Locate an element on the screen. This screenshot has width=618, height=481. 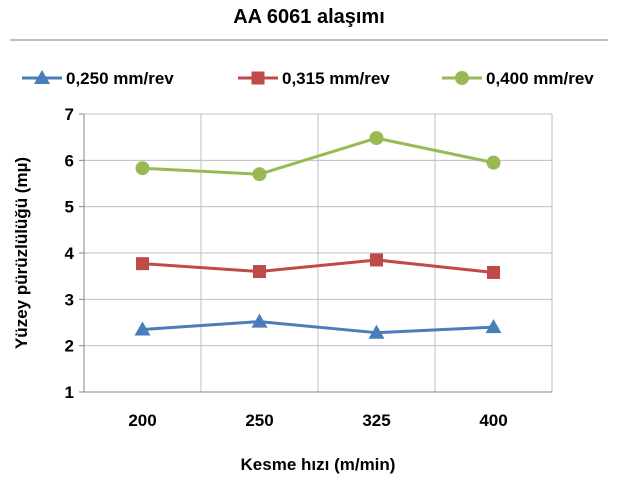
y-axis-label: Yüzey pürüzlülüğü (mµ) is located at coordinates (21, 253).